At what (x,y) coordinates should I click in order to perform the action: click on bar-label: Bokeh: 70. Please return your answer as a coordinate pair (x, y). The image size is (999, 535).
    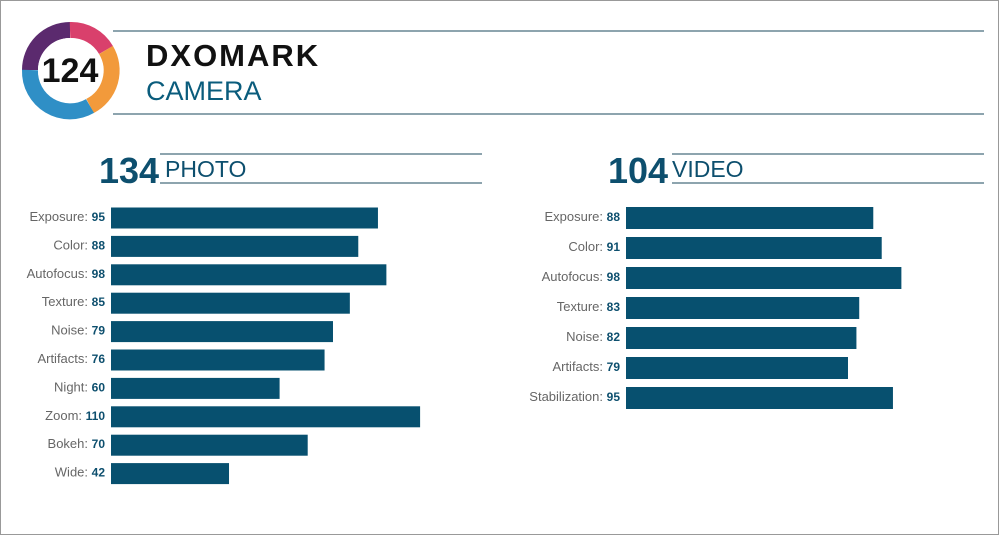
    Looking at the image, I should click on (77, 444).